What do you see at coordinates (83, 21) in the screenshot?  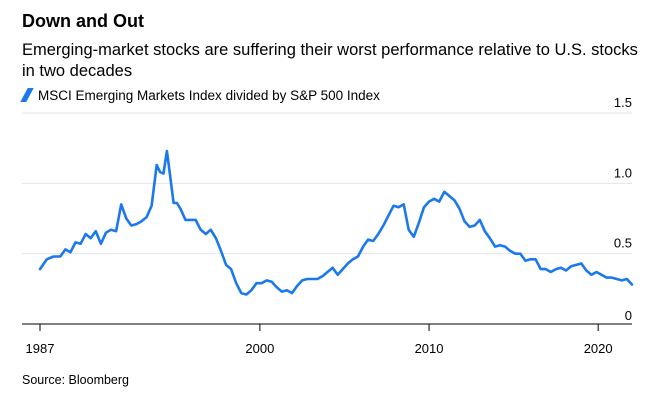 I see `chart-title: Down and Out` at bounding box center [83, 21].